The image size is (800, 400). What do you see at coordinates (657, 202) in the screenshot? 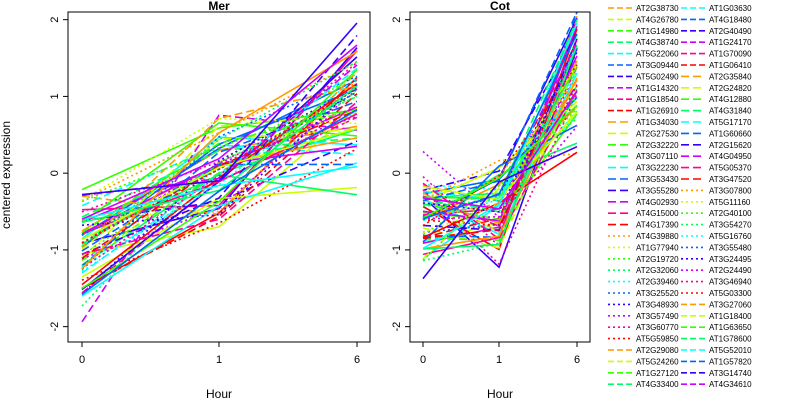
I see `legend-label: AT4G02930` at bounding box center [657, 202].